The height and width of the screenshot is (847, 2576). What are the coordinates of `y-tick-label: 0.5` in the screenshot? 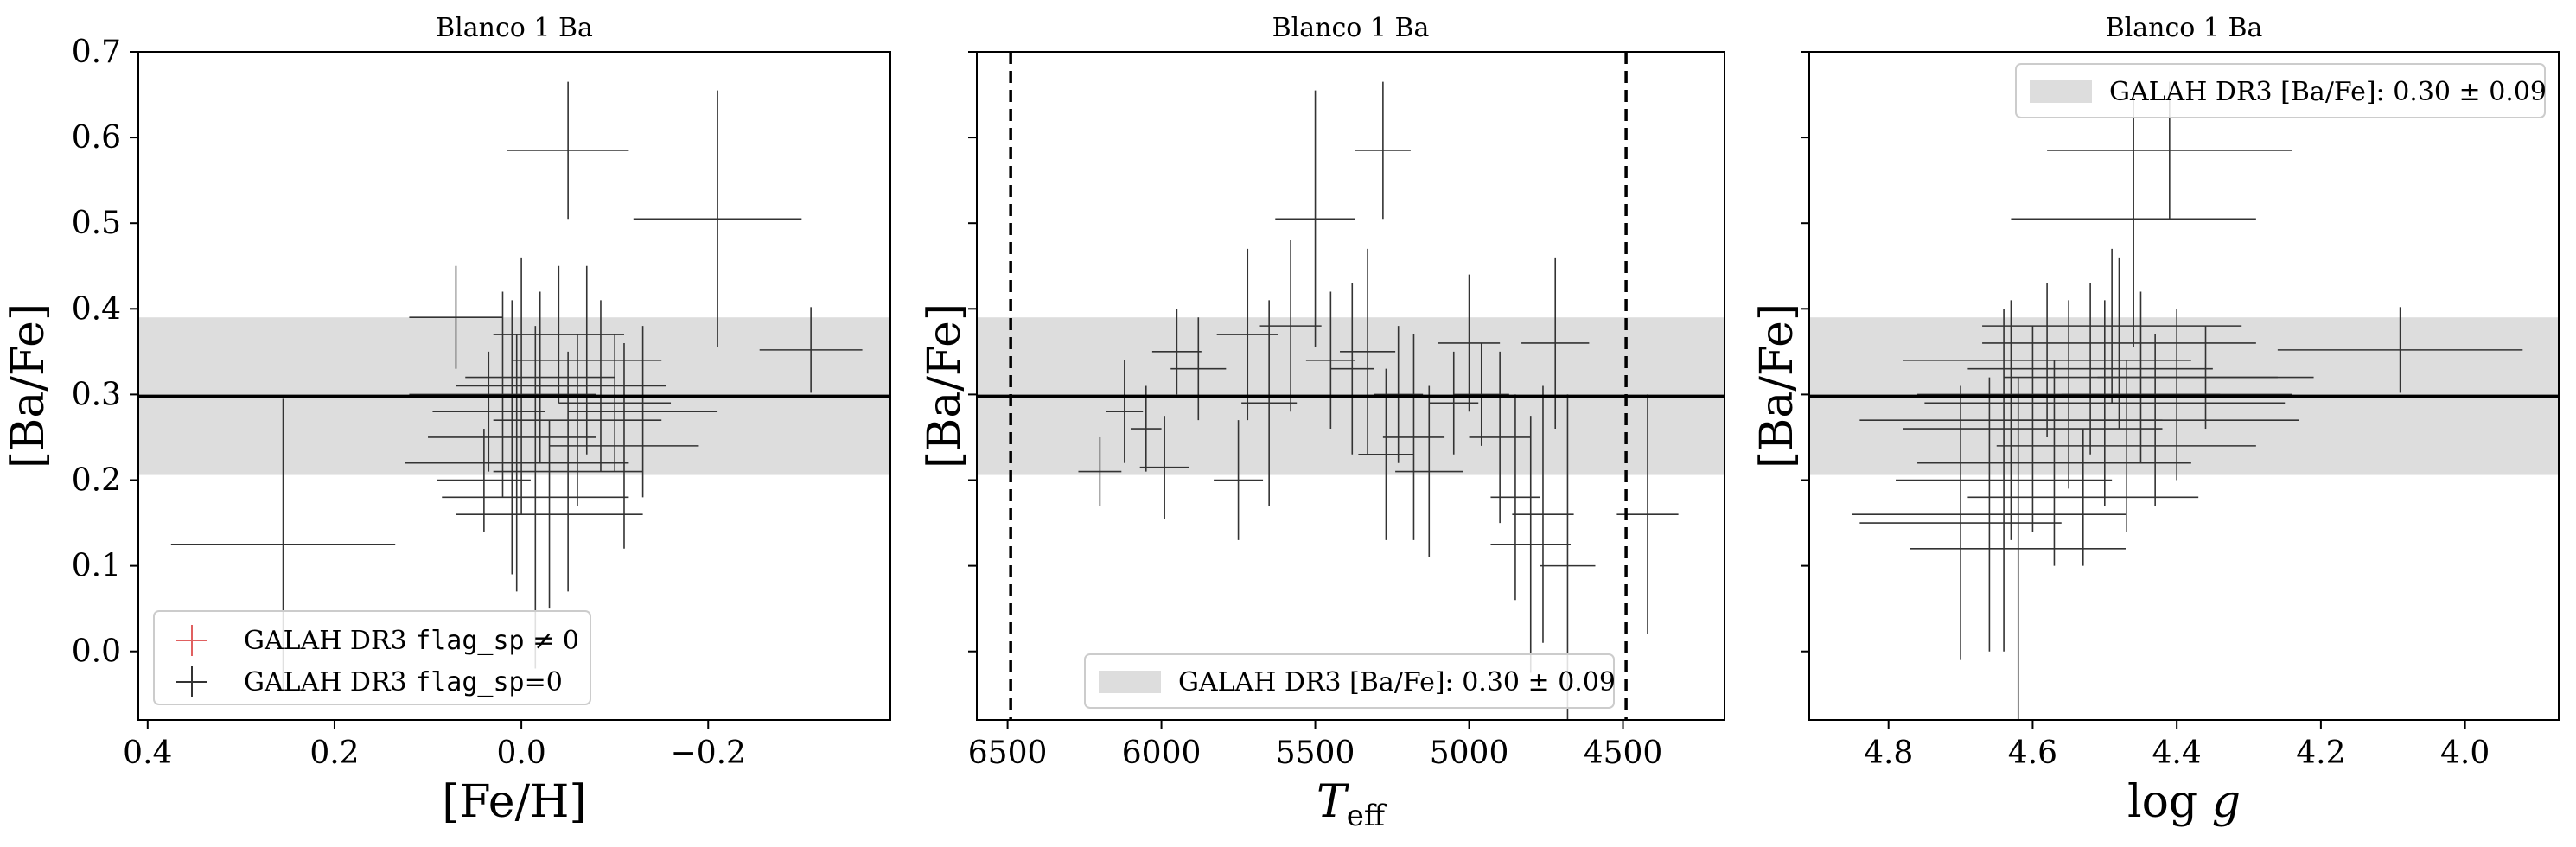 It's located at (96, 223).